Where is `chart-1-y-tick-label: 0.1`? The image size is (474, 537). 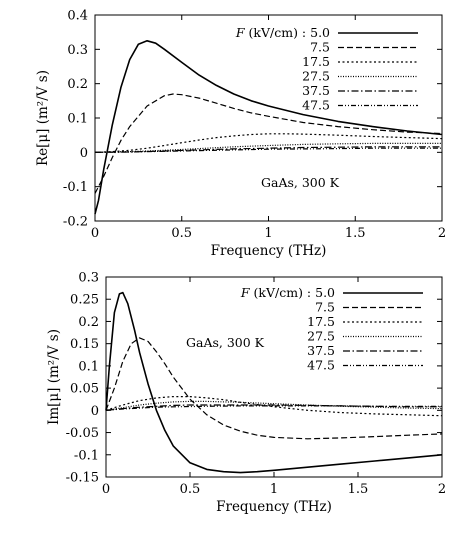
chart-1-y-tick-label: 0.1 is located at coordinates (77, 119).